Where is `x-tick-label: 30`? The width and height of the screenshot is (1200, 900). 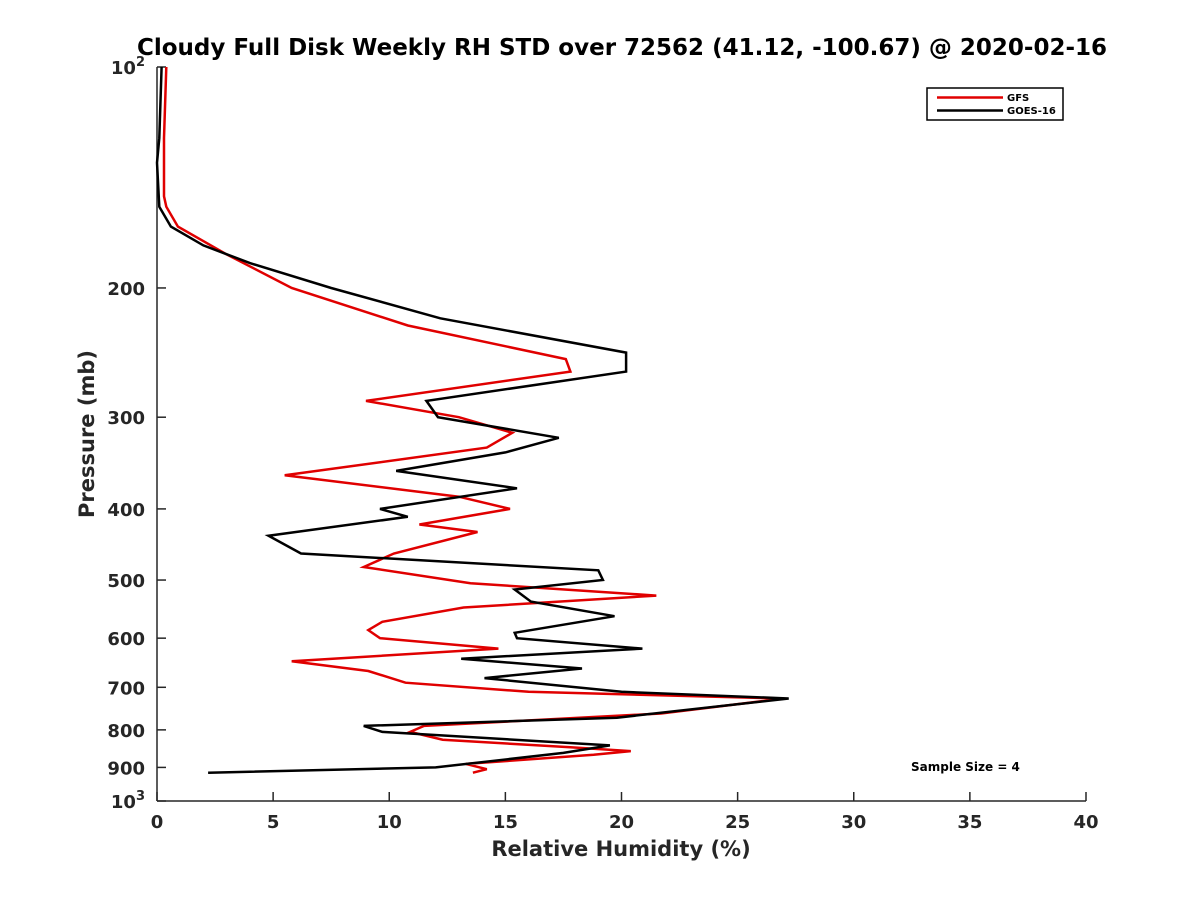 x-tick-label: 30 is located at coordinates (853, 822).